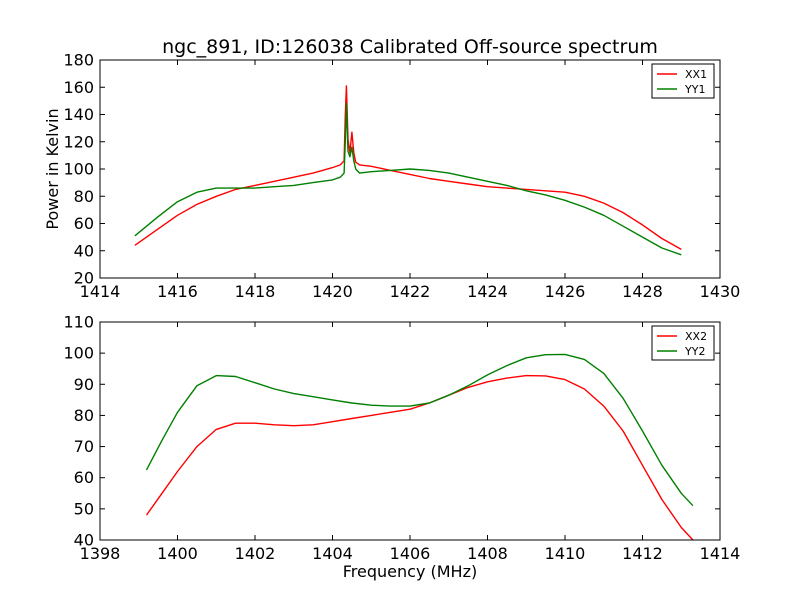 This screenshot has height=600, width=800. What do you see at coordinates (84, 384) in the screenshot?
I see `y-tick-label: 90` at bounding box center [84, 384].